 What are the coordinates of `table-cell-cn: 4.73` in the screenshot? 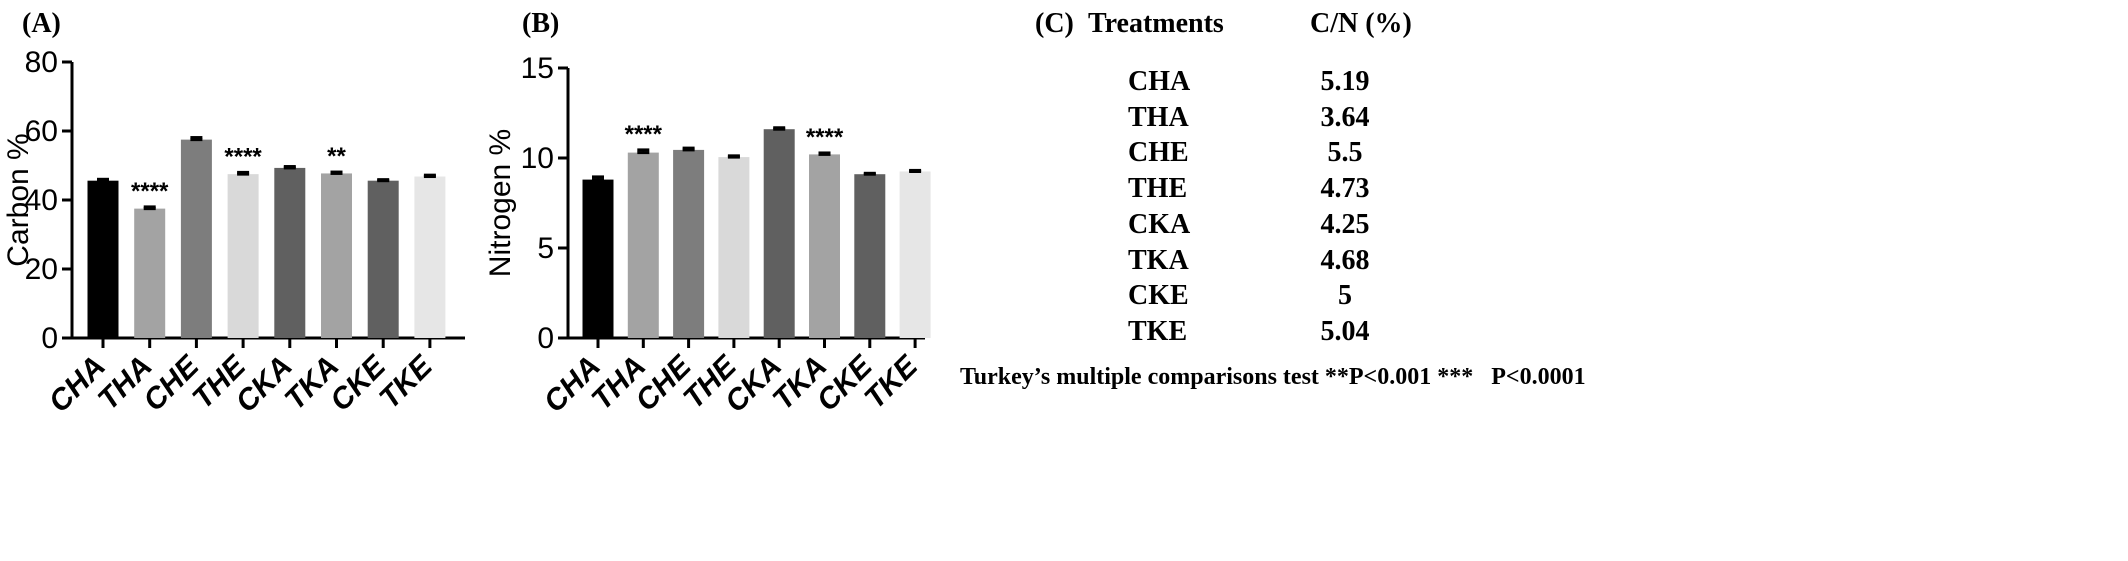 It's located at (1345, 189).